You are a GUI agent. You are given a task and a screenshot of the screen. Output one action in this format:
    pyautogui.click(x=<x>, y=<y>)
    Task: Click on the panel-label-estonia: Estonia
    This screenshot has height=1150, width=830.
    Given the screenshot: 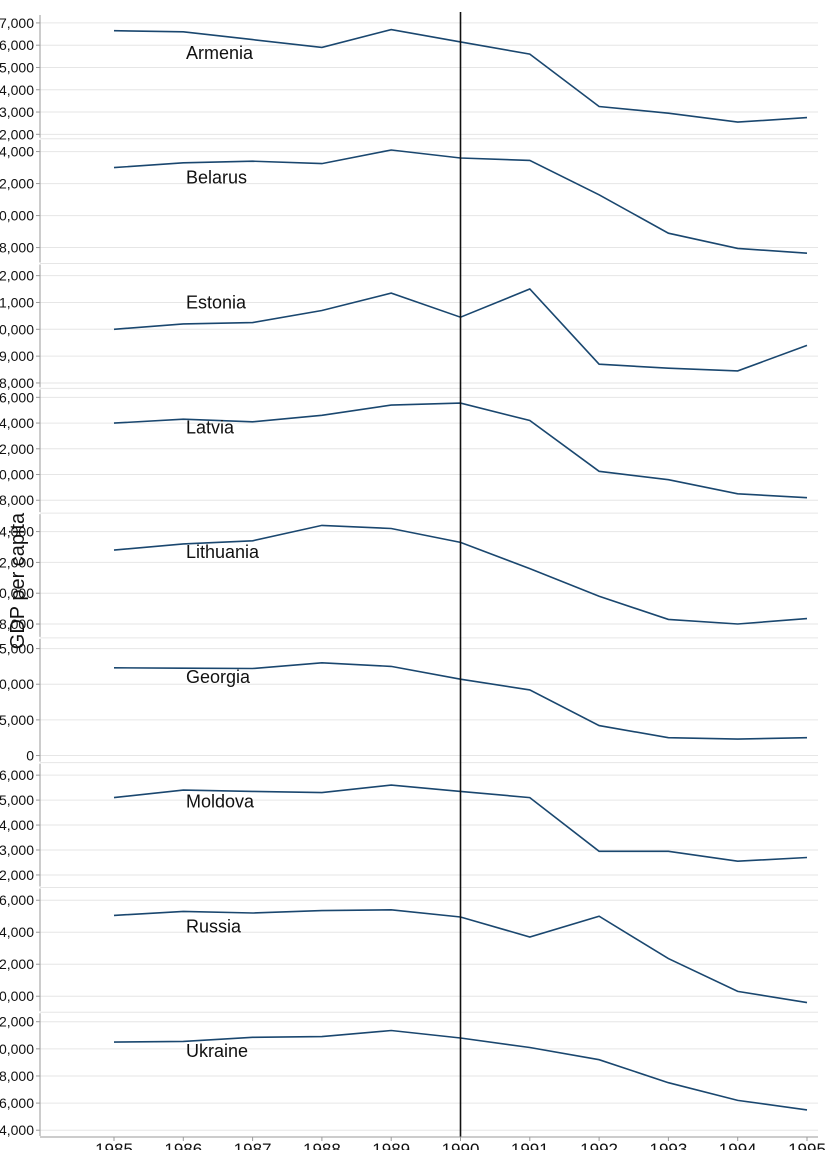 What is the action you would take?
    pyautogui.click(x=216, y=302)
    